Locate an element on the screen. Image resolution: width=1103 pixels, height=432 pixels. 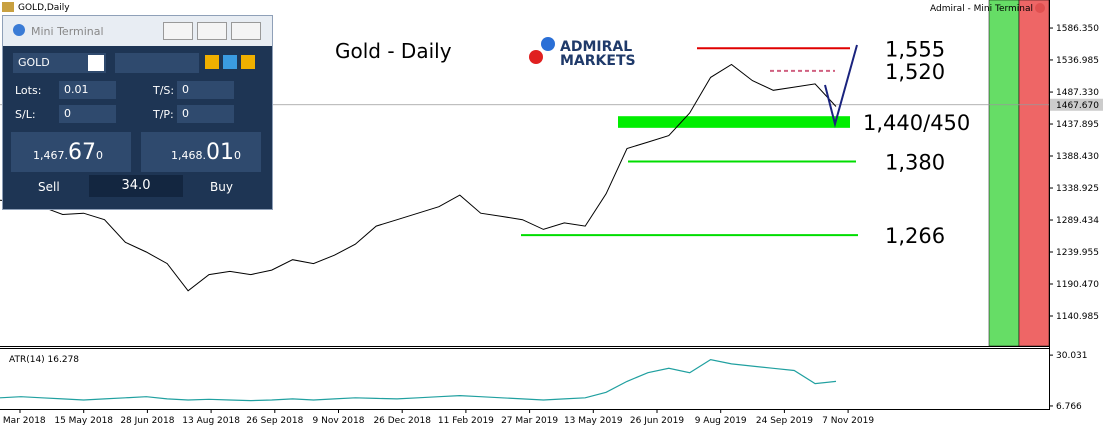
symbol-select: GOLD is located at coordinates (59, 63).